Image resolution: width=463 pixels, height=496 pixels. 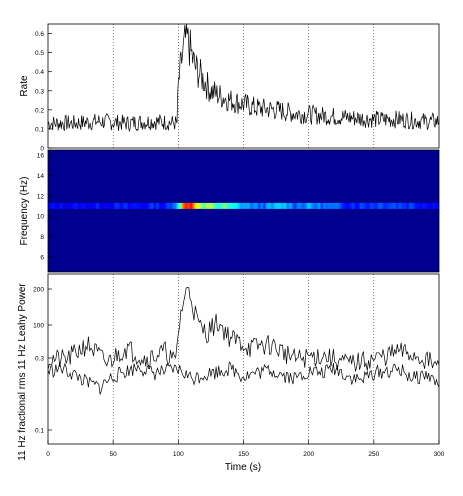 I want to click on power-tick-label-2: 100, so click(x=38, y=326).